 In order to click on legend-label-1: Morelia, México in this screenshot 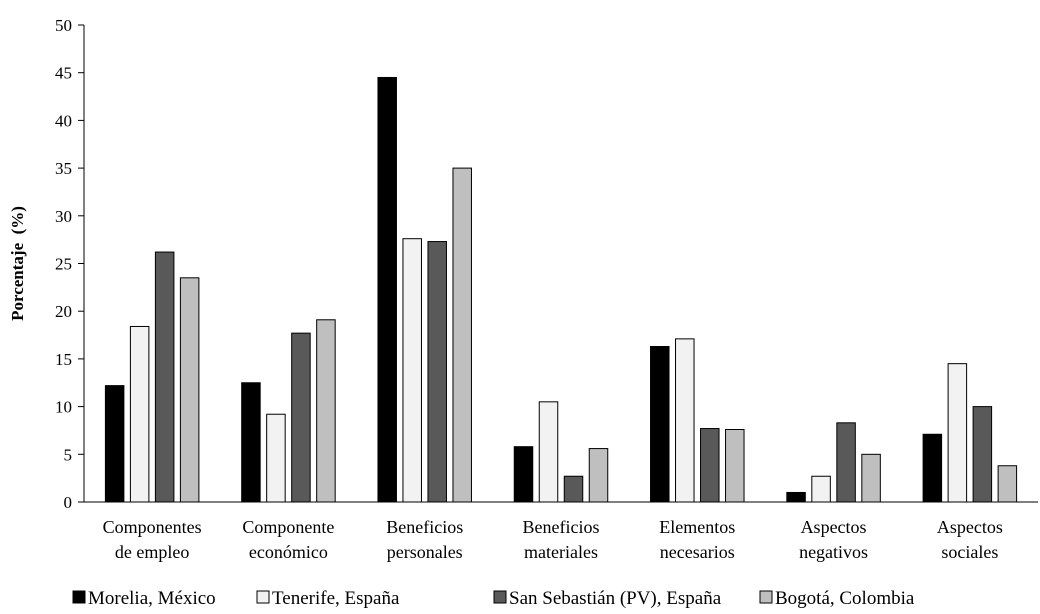, I will do `click(152, 598)`.